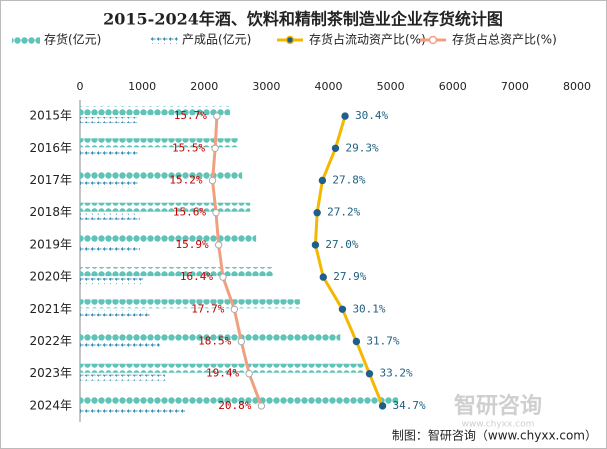  I want to click on data-label: 15.2%, so click(185, 180).